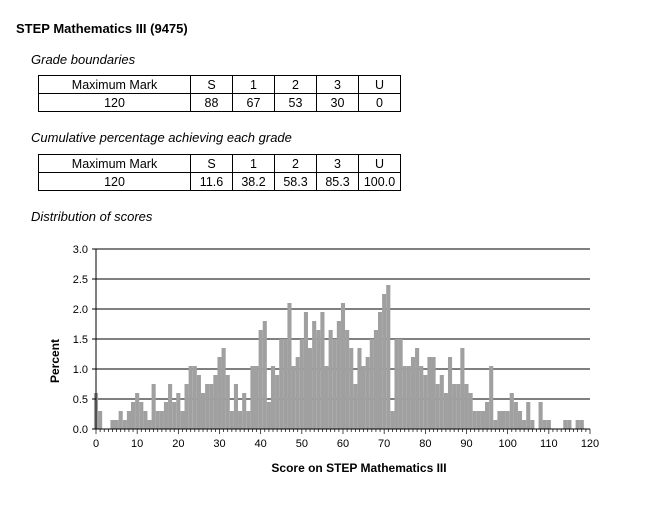  Describe the element at coordinates (102, 28) in the screenshot. I see `page-title: STEP Mathematics III (9475)` at that location.